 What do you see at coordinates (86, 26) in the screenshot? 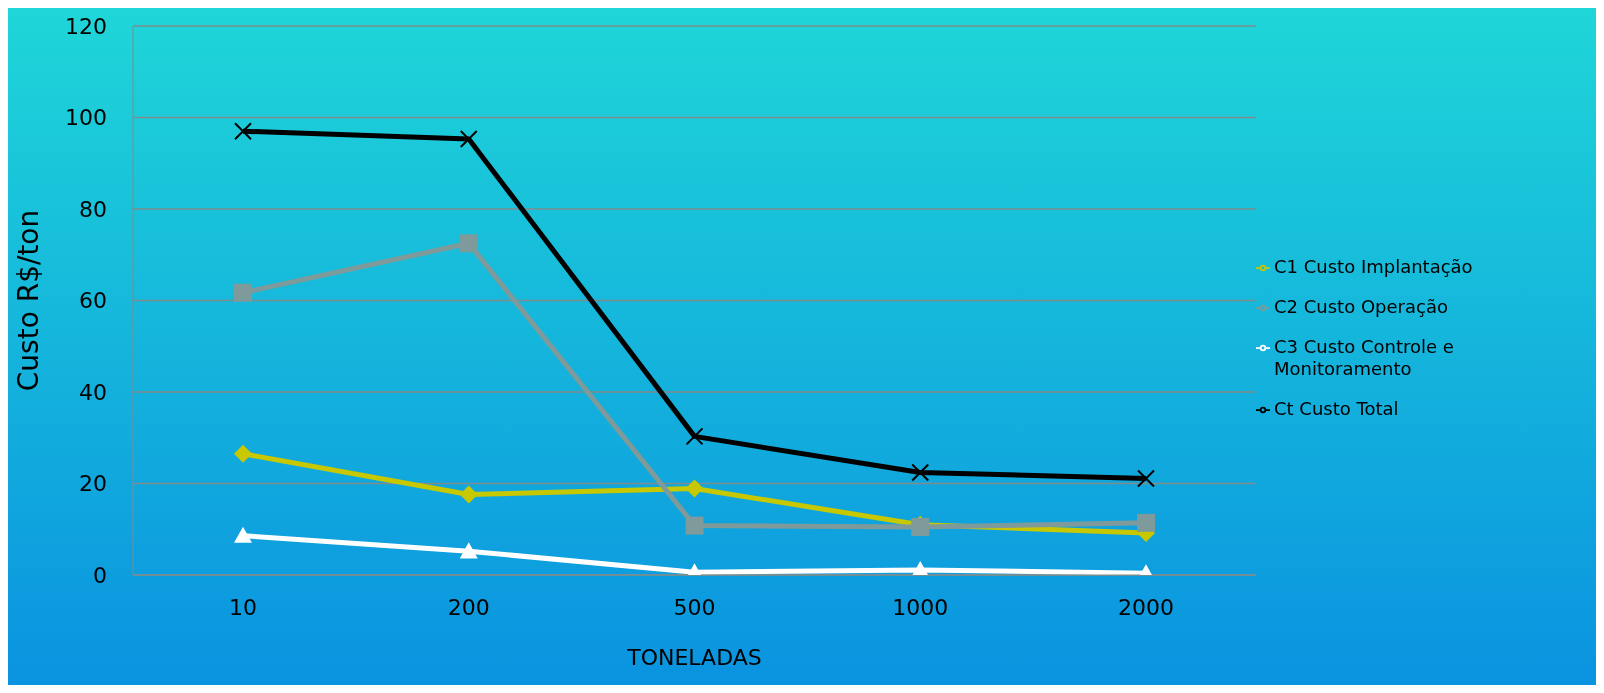
I see `y-tick-label: 120` at bounding box center [86, 26].